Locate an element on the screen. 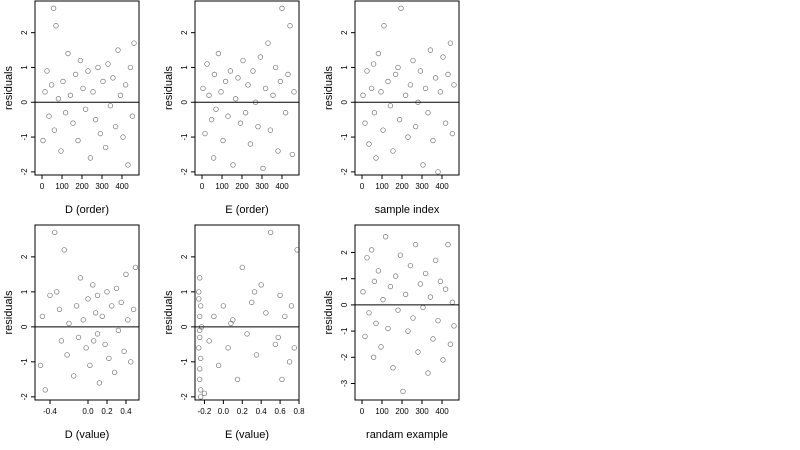 The width and height of the screenshot is (800, 450). y-tick-label: -2 is located at coordinates (184, 397).